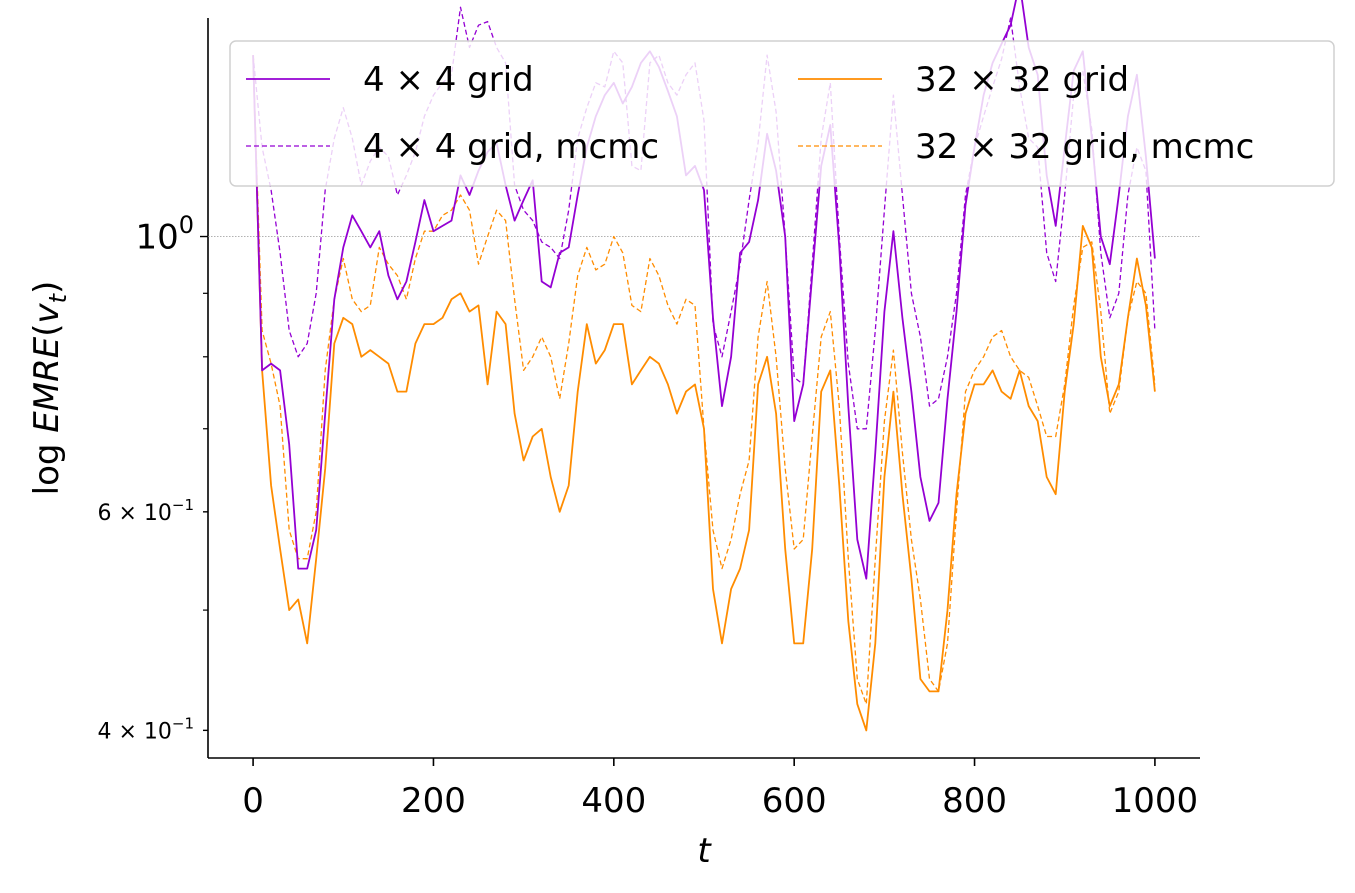 Image resolution: width=1355 pixels, height=893 pixels. I want to click on x-tick-label: 800, so click(974, 801).